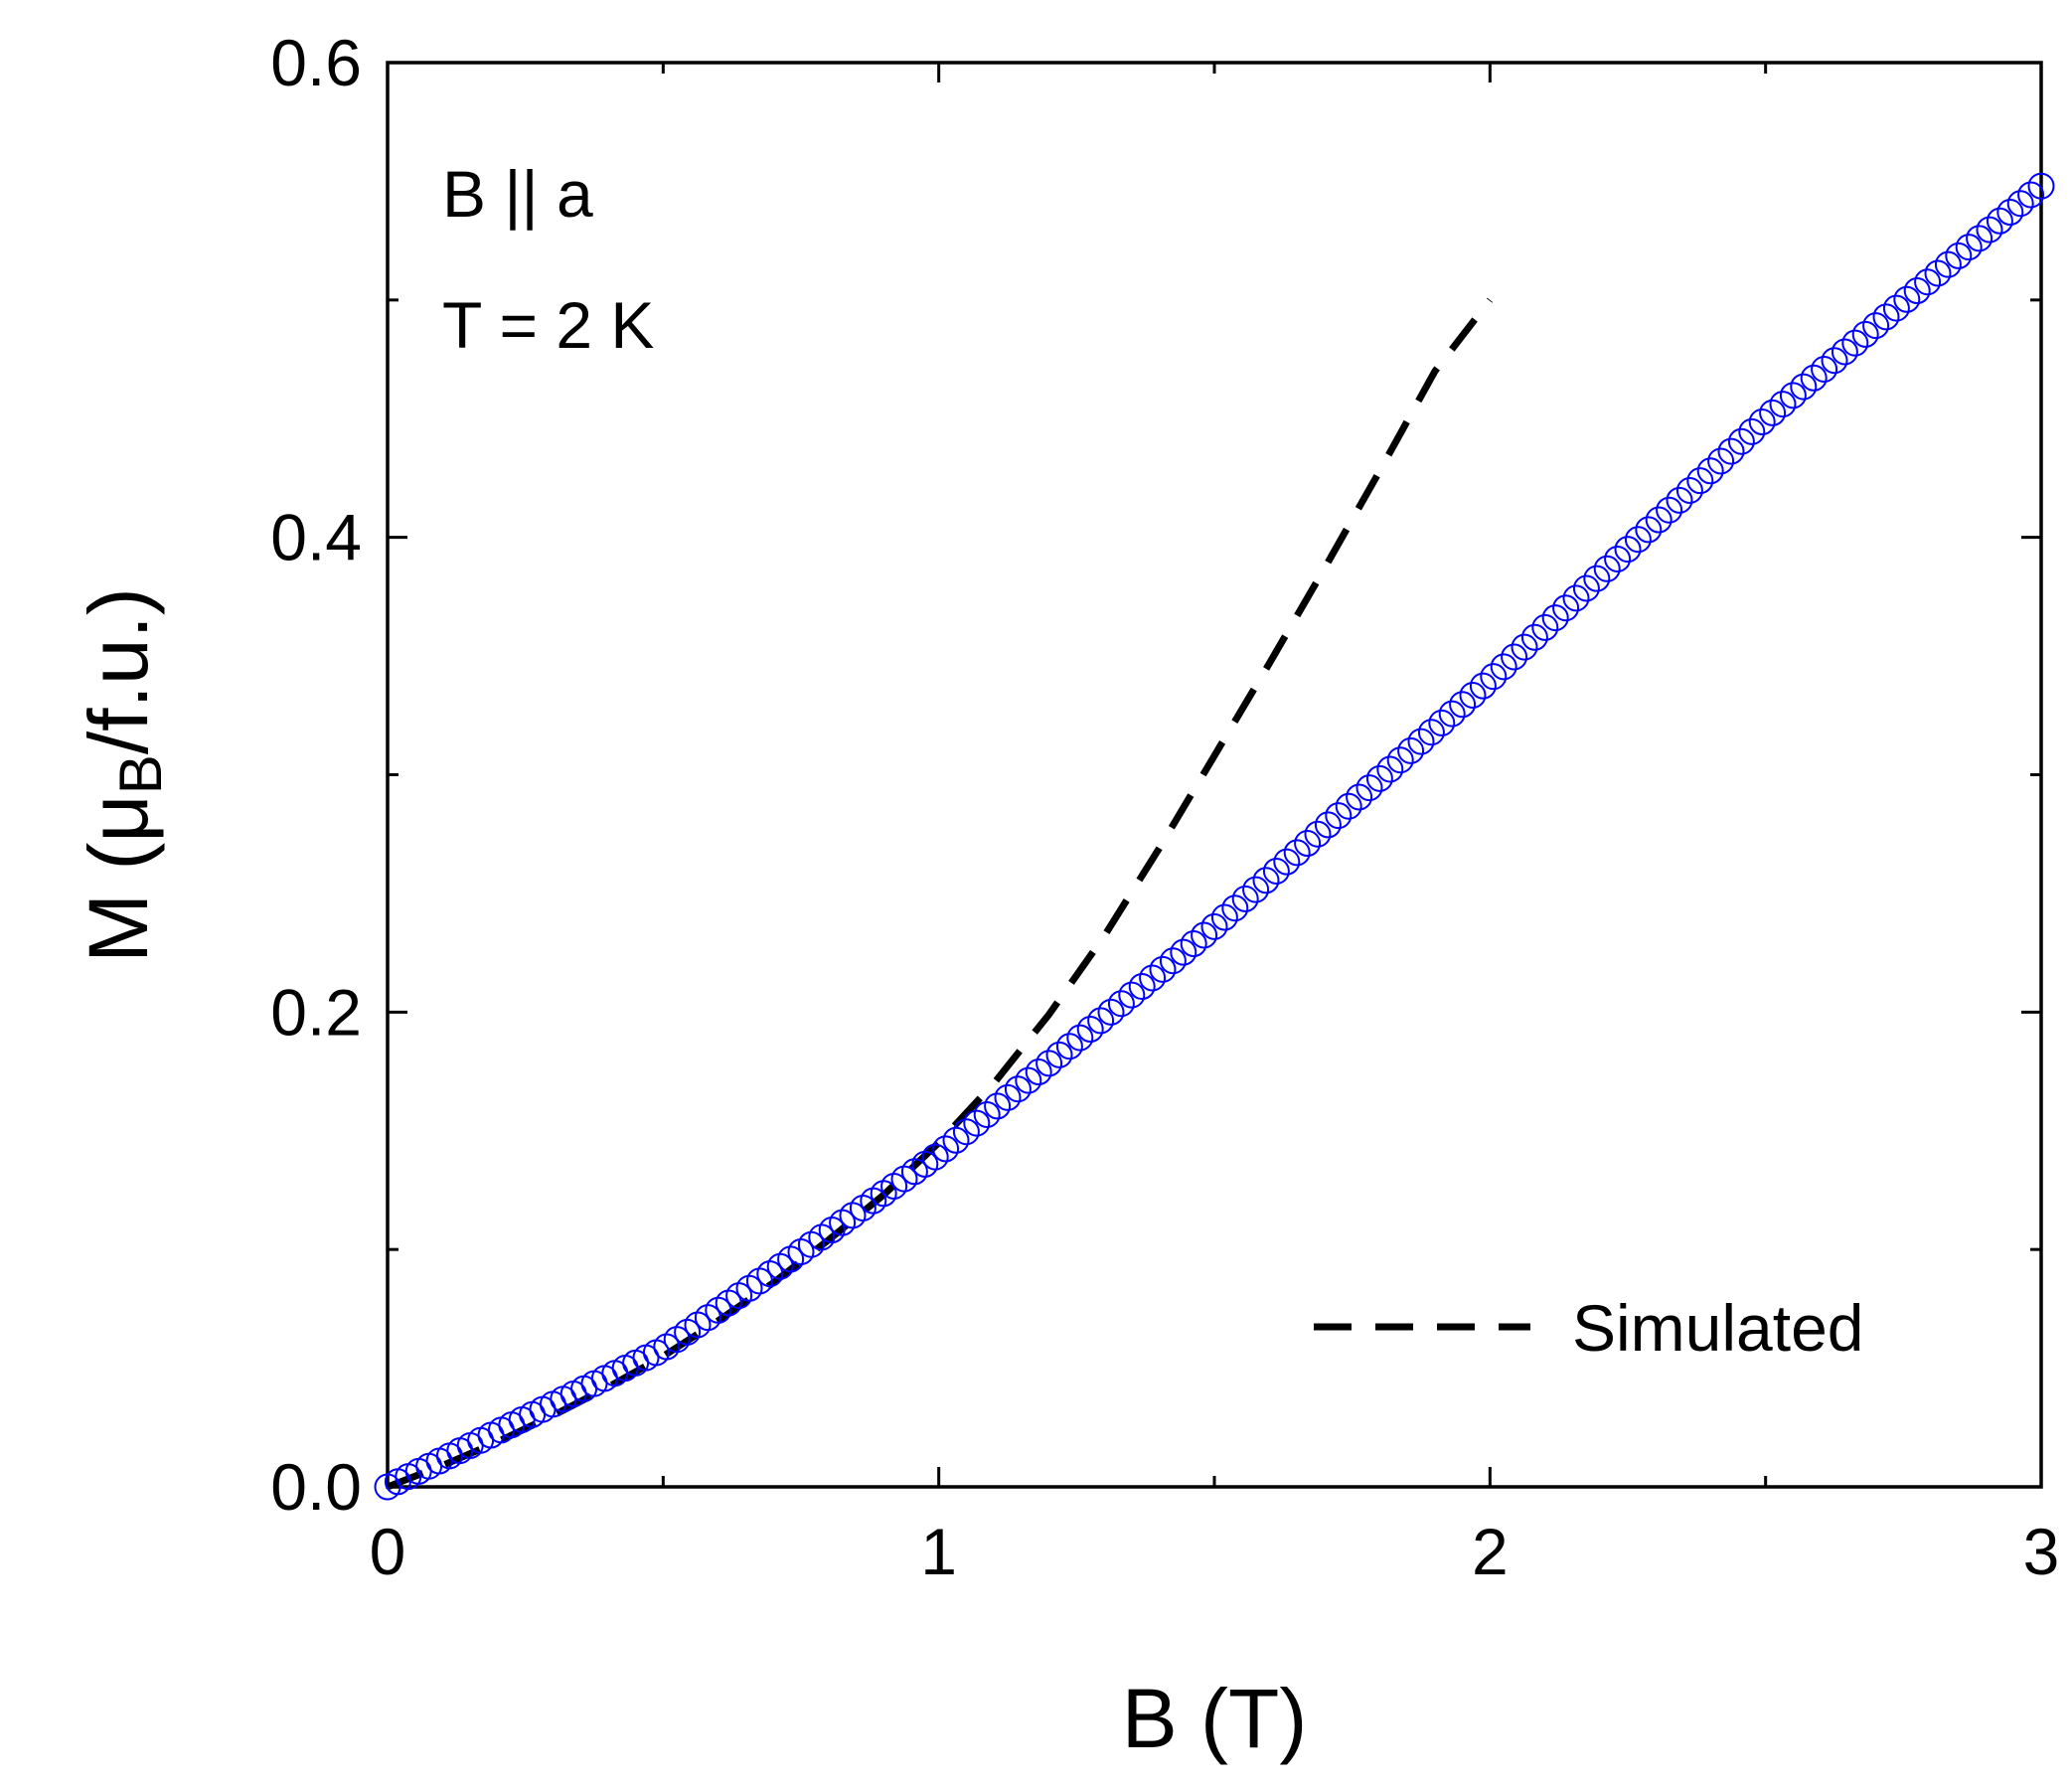 This screenshot has width=2072, height=1789. What do you see at coordinates (123, 775) in the screenshot?
I see `y-axis-title: M (μB/f.u.)` at bounding box center [123, 775].